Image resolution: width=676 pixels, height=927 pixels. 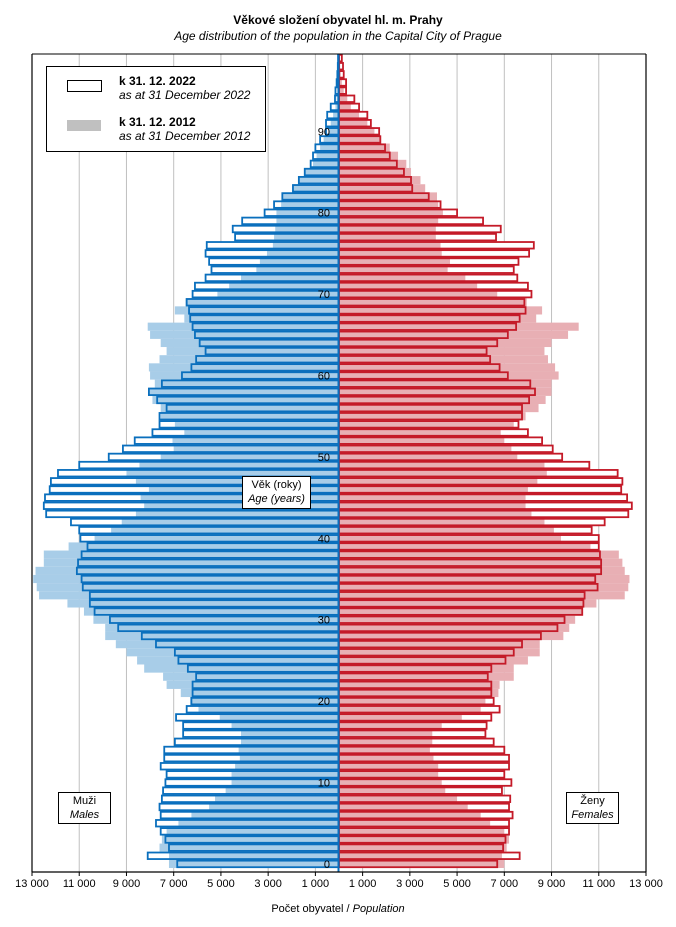 I want to click on y-tick-label: 80, so click(x=324, y=214).